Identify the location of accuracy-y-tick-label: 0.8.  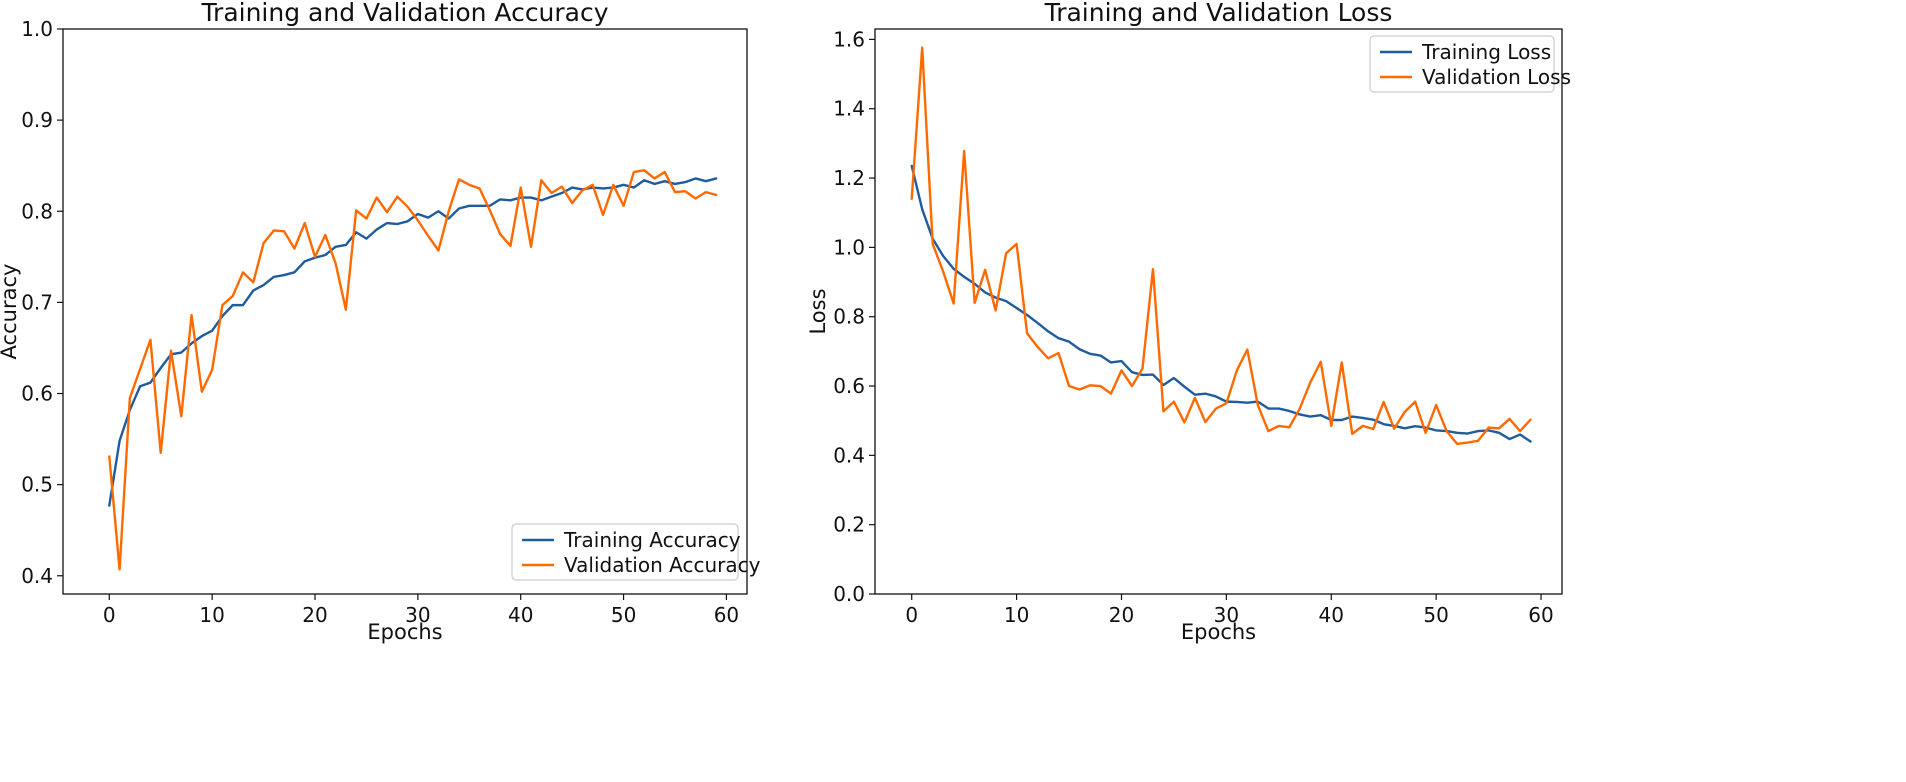
(37, 211).